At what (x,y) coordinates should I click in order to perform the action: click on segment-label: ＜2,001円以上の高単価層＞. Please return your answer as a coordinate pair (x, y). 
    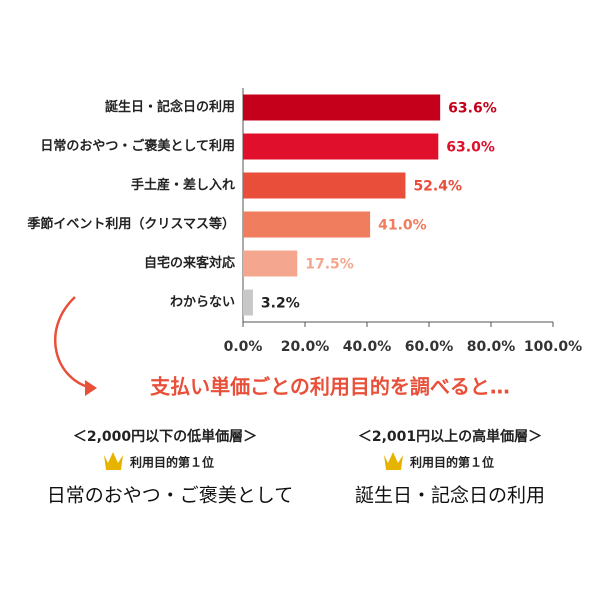
    Looking at the image, I should click on (450, 436).